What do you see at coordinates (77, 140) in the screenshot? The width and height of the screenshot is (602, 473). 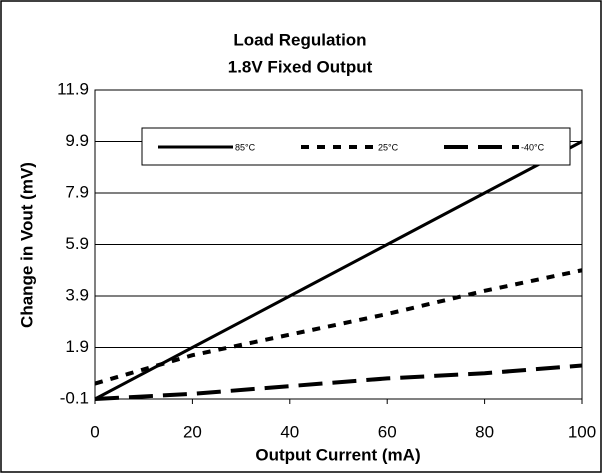 I see `y-tick-label: 9.9` at bounding box center [77, 140].